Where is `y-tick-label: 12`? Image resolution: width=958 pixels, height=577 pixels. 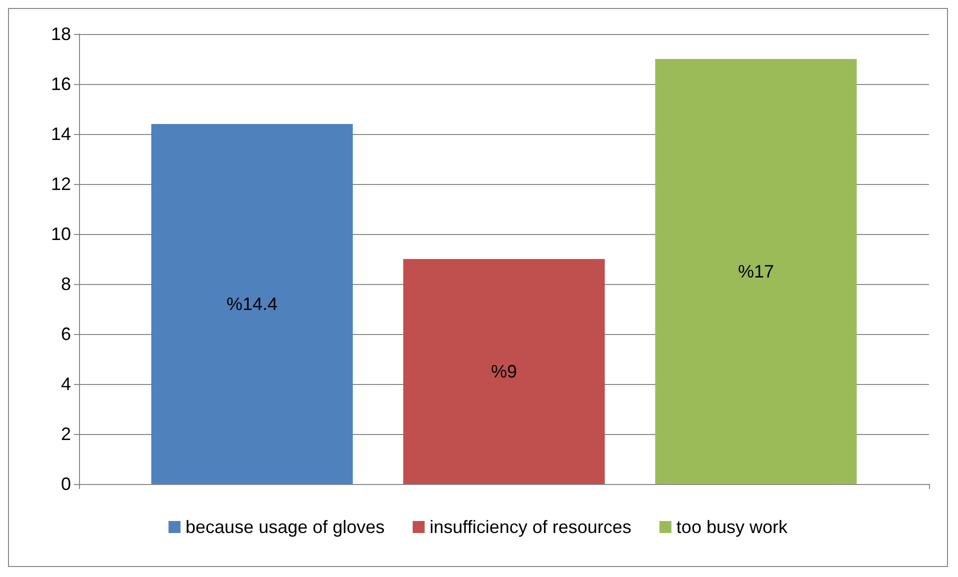
y-tick-label: 12 is located at coordinates (60, 184).